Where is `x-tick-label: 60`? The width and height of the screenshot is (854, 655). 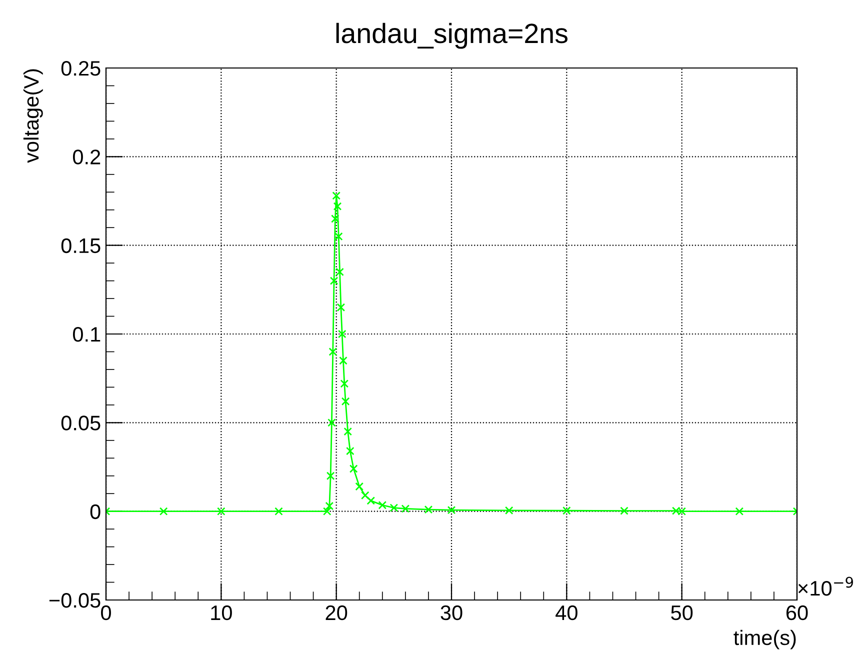
x-tick-label: 60 is located at coordinates (797, 612).